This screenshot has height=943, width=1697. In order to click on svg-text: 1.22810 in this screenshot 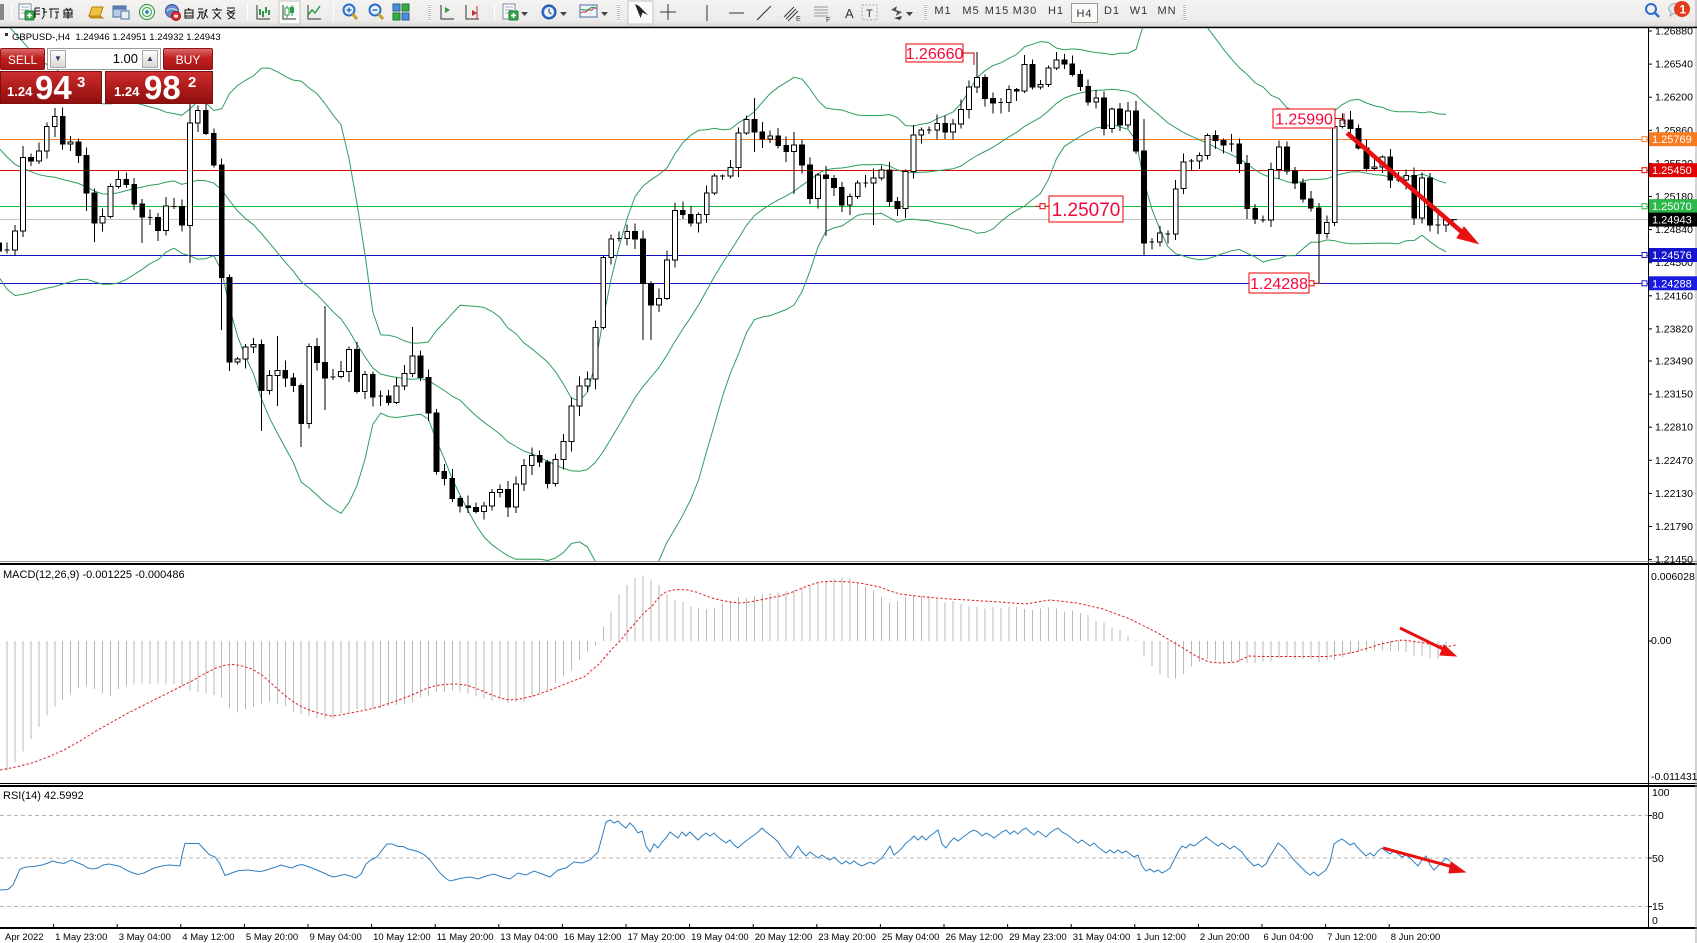, I will do `click(1674, 428)`.